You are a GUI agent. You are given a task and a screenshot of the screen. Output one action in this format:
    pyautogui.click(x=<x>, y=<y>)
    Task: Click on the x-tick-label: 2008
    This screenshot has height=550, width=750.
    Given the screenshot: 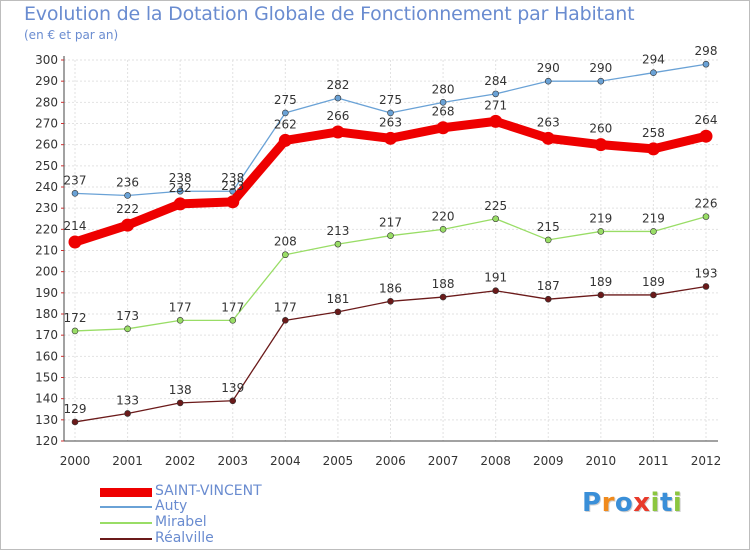 What is the action you would take?
    pyautogui.click(x=495, y=461)
    